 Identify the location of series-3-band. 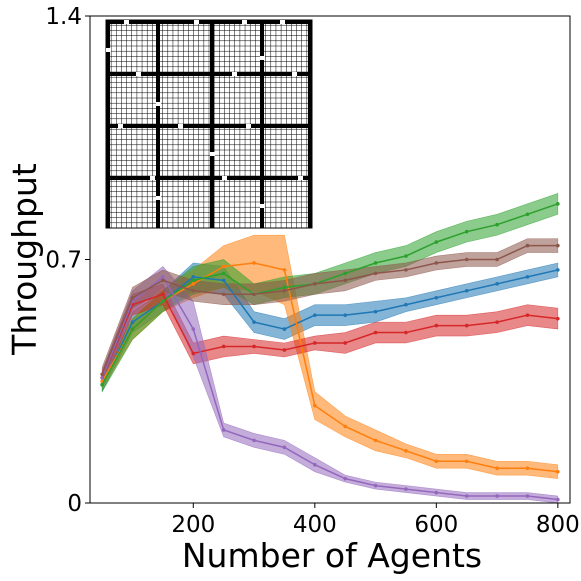
(330, 334).